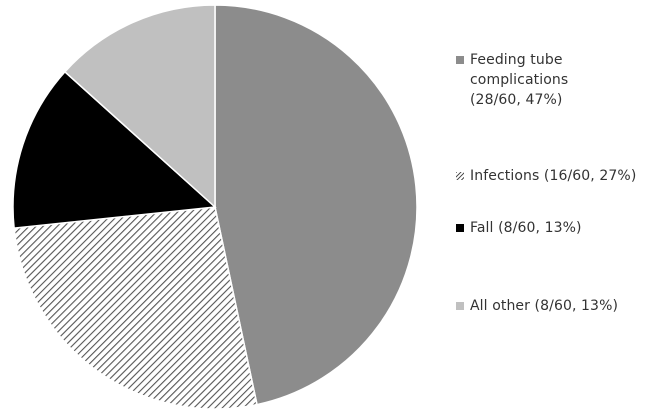 Image resolution: width=656 pixels, height=415 pixels. I want to click on legend-item-infections: Infections (16/60, 27%), so click(546, 176).